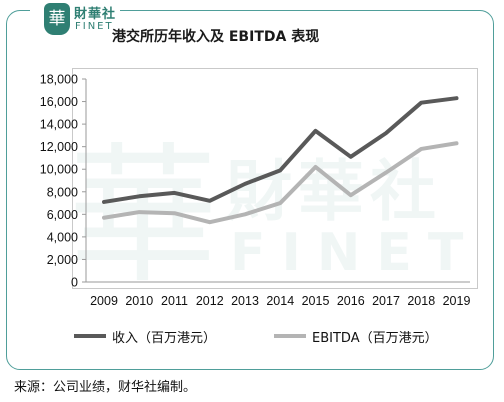 This screenshot has height=402, width=504. Describe the element at coordinates (59, 102) in the screenshot. I see `y-tick-label: 16,000` at that location.